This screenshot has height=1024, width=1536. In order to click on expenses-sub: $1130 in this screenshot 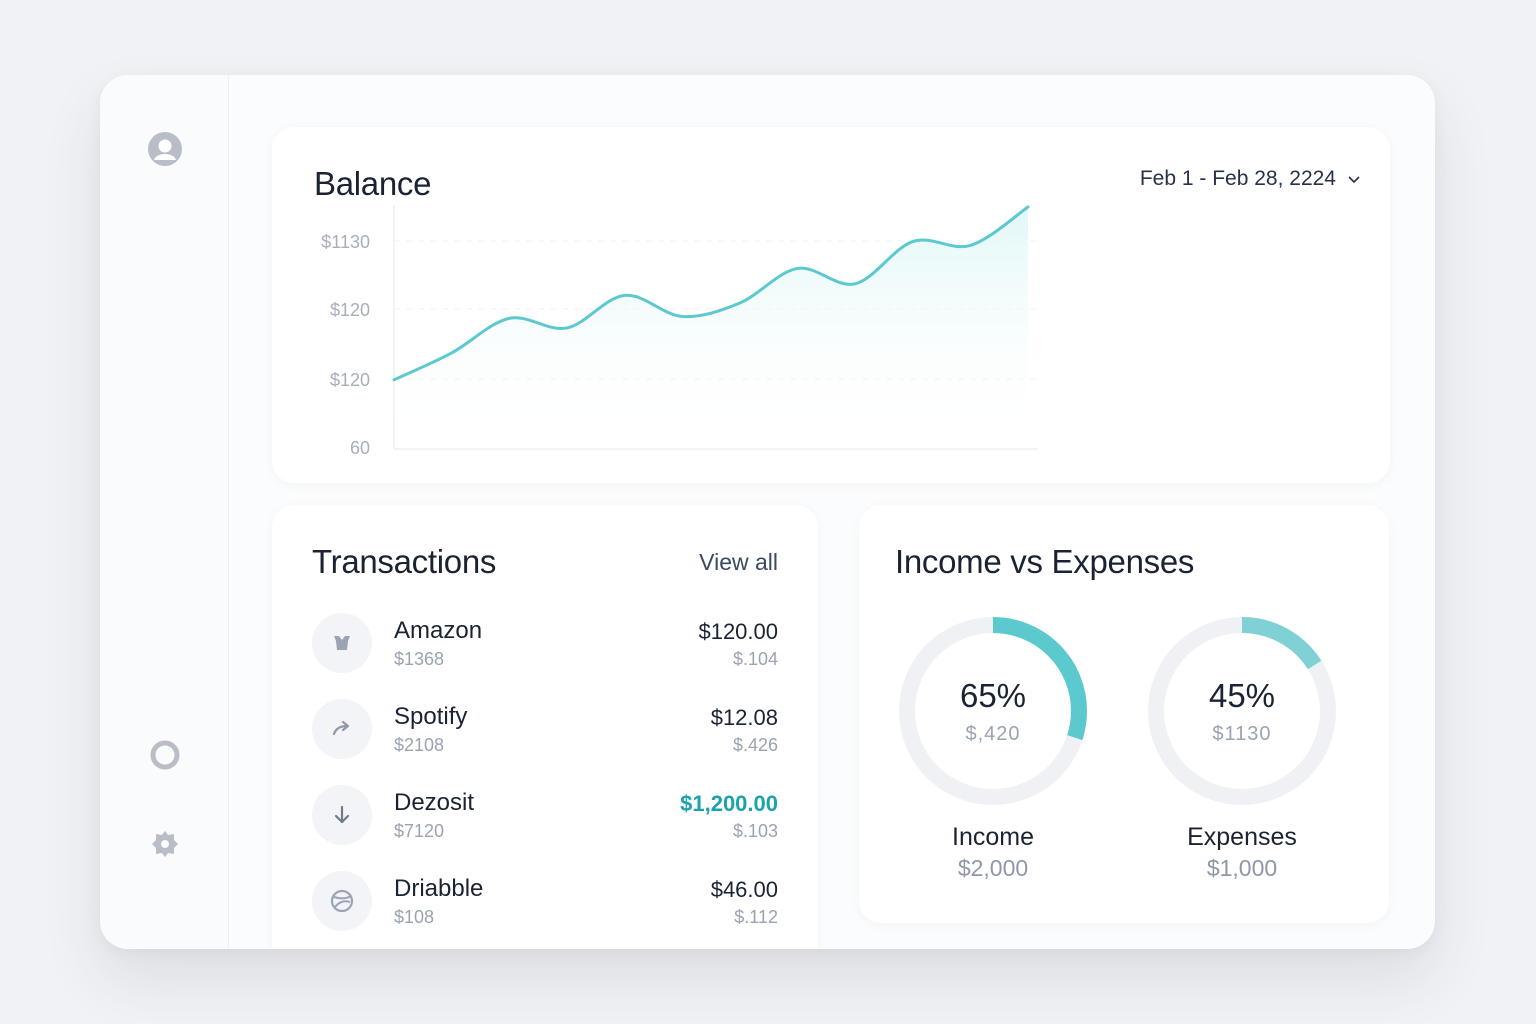, I will do `click(1242, 734)`.